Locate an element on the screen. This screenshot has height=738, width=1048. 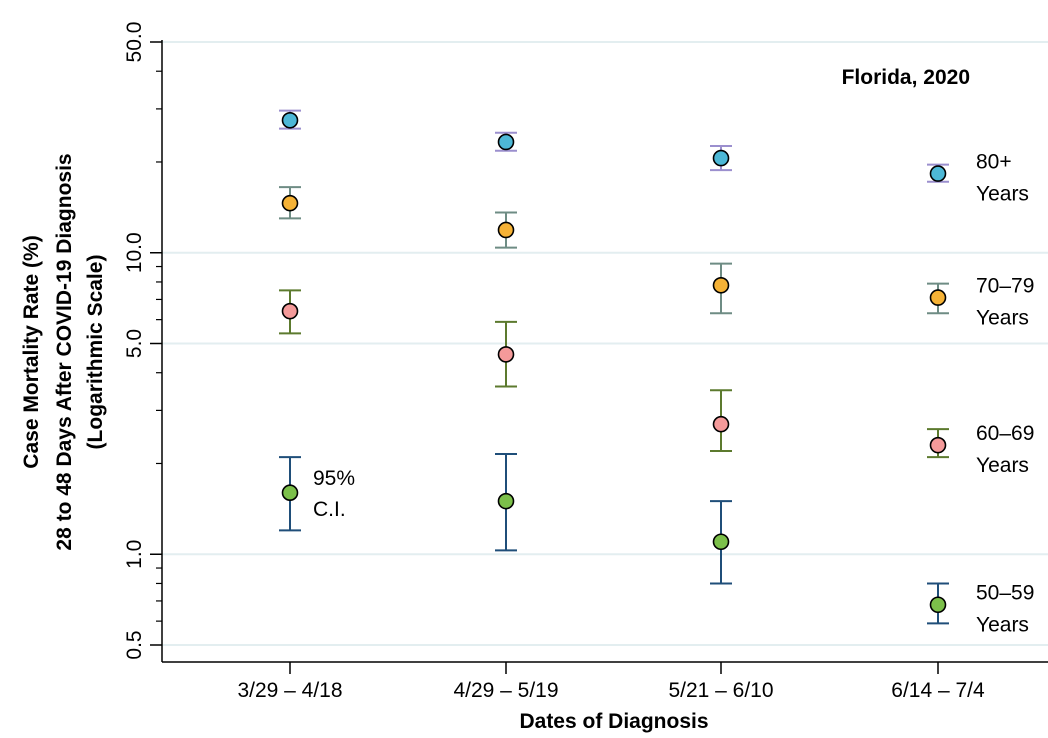
series-label-line-1: 80+ is located at coordinates (994, 162).